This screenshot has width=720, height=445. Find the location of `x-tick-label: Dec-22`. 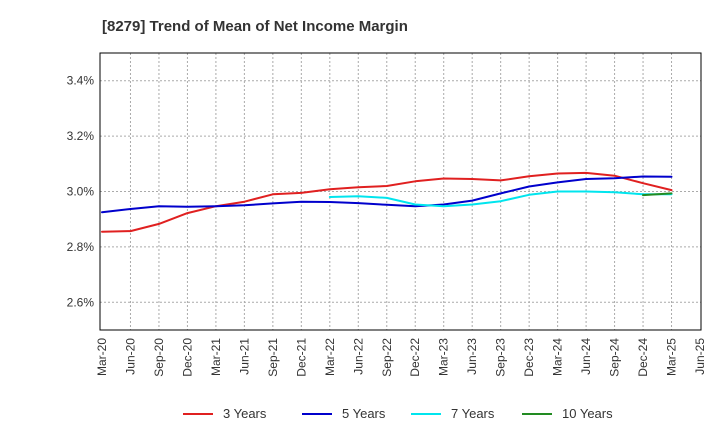

x-tick-label: Dec-22 is located at coordinates (415, 357).